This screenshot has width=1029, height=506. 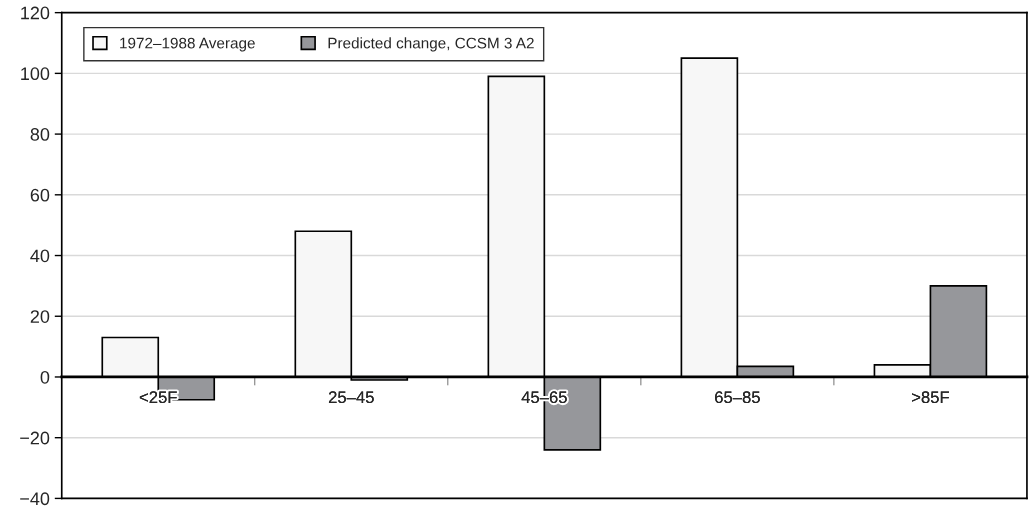 I want to click on y-tick-label: −40, so click(x=35, y=499).